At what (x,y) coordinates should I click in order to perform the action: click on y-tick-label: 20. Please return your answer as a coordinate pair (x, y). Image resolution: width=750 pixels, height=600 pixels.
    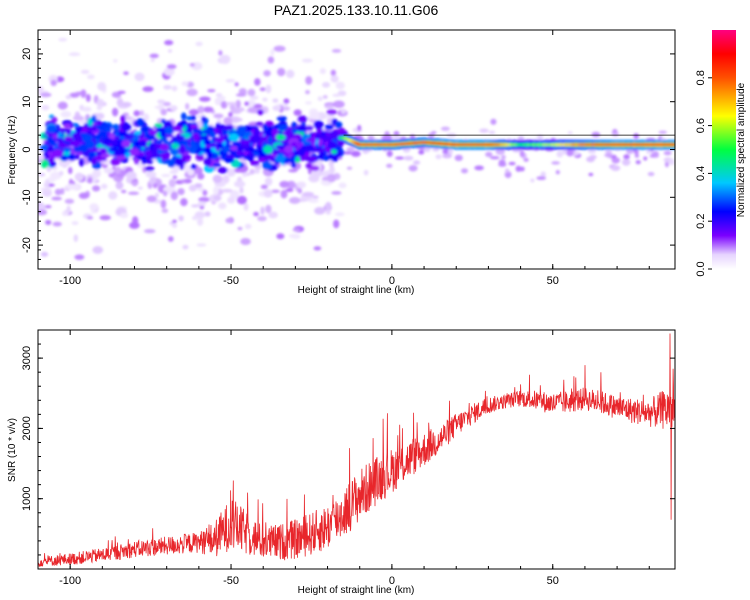
    Looking at the image, I should click on (27, 54).